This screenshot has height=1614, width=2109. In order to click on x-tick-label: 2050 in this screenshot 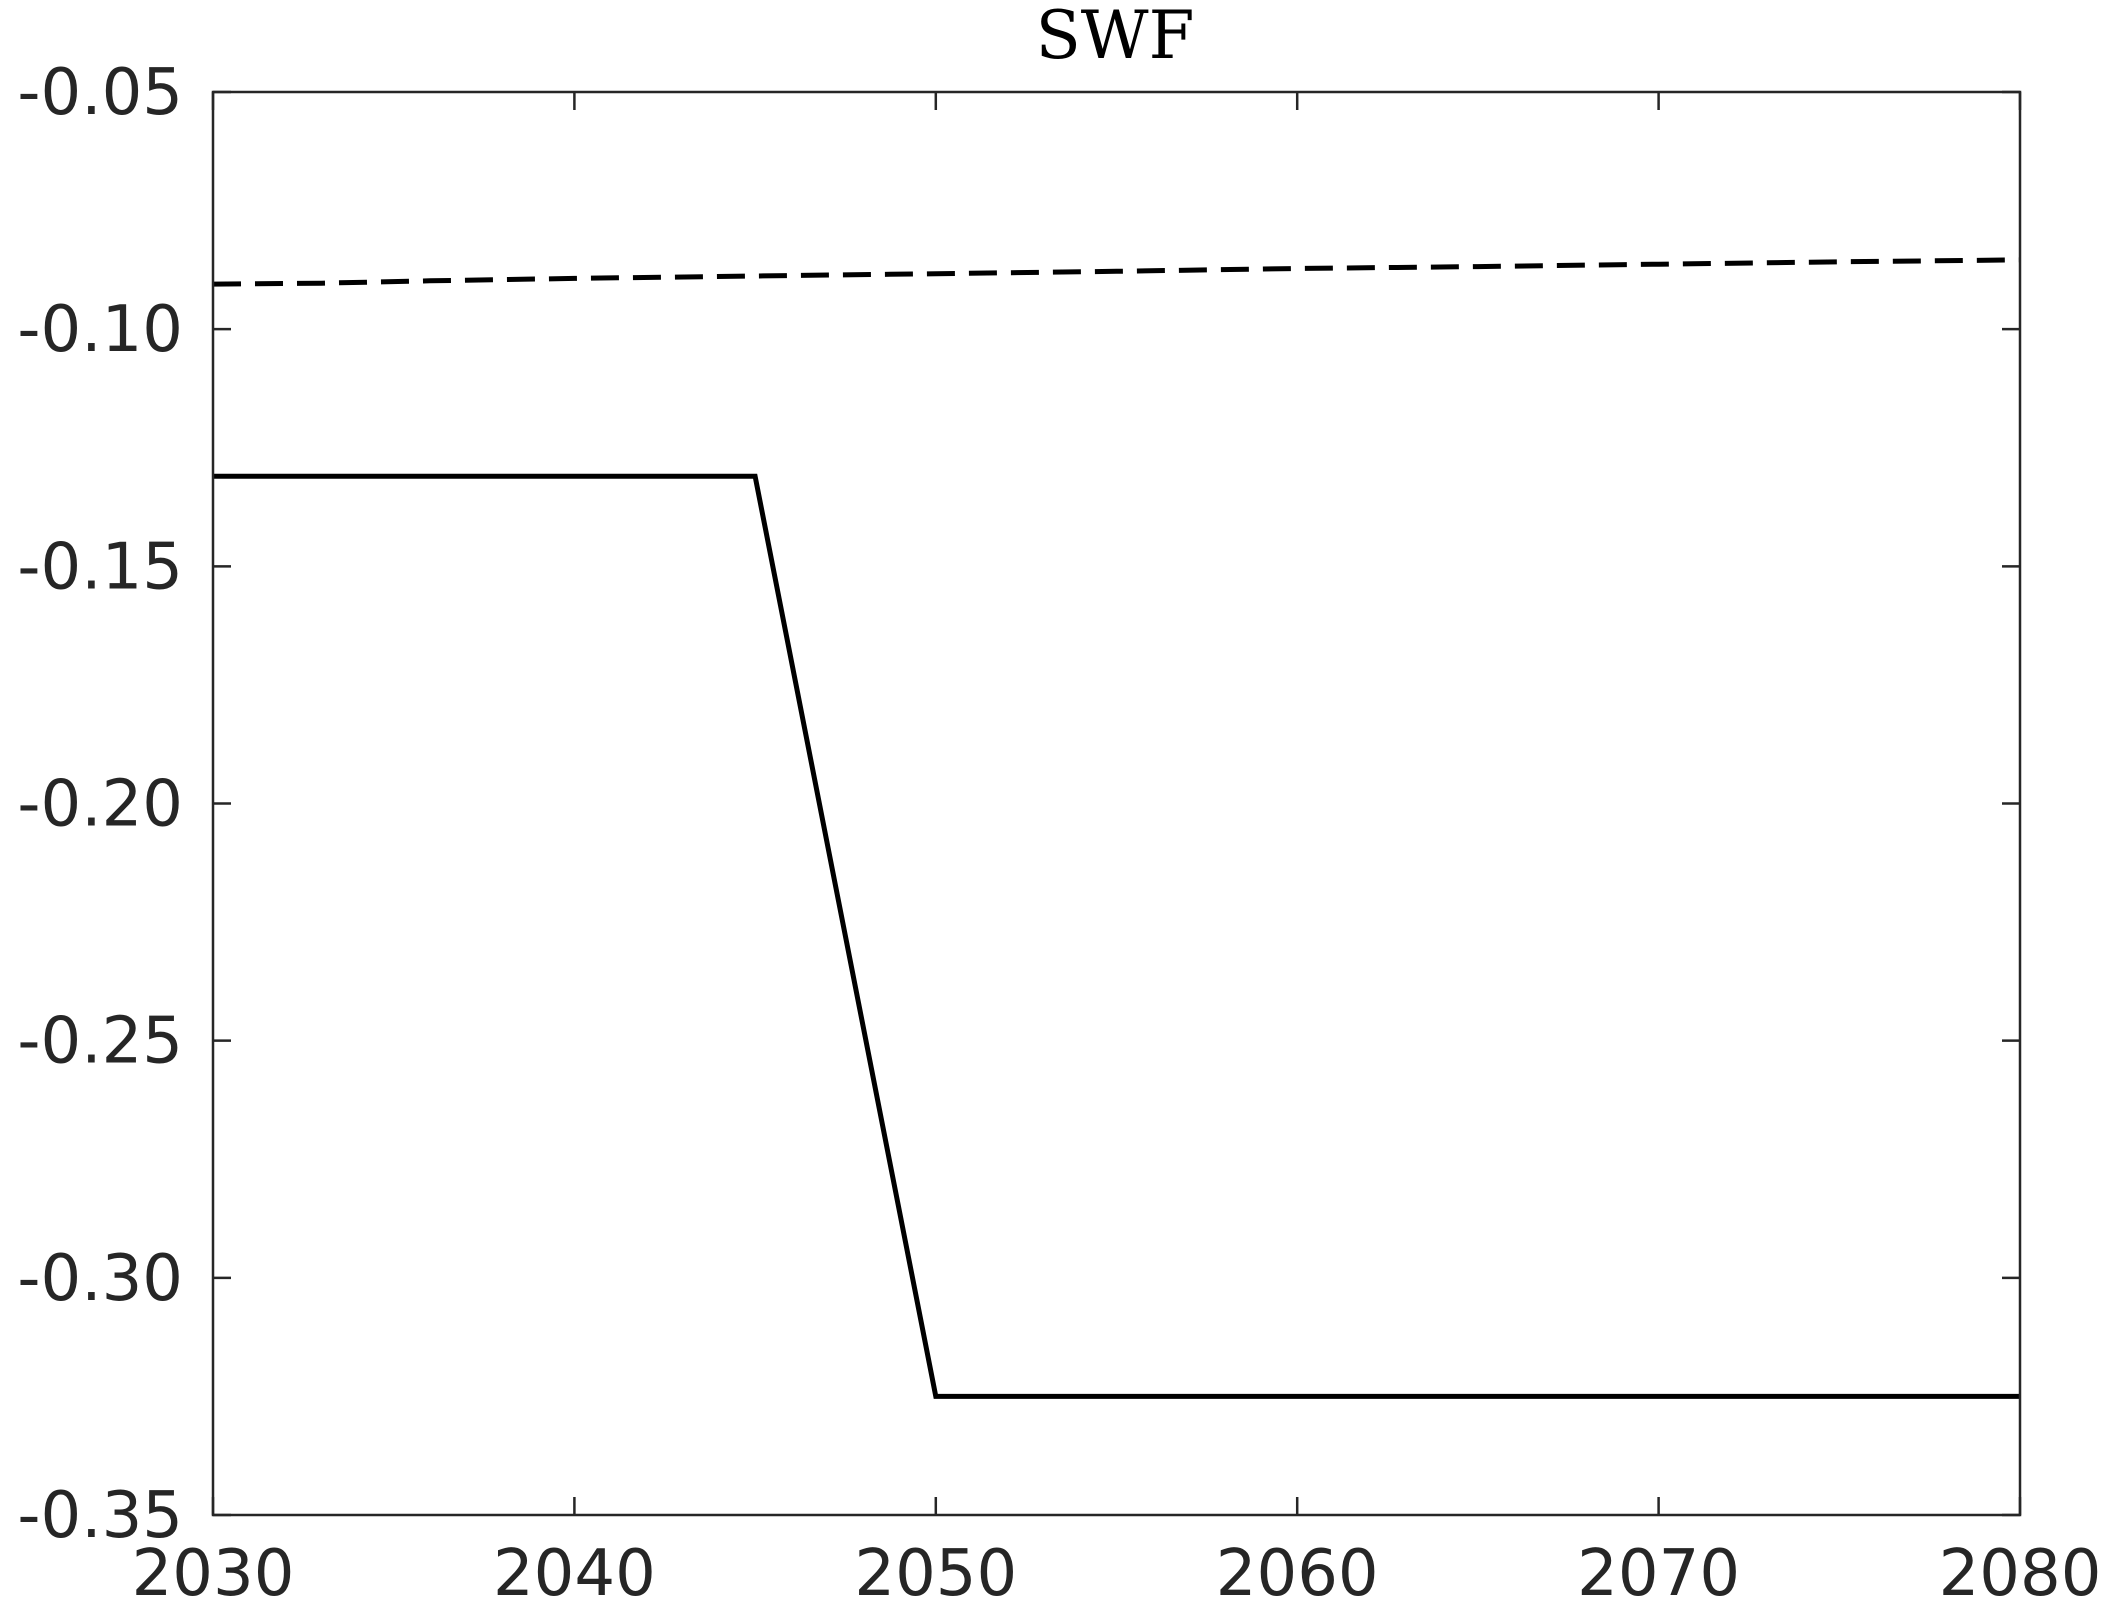, I will do `click(935, 1574)`.